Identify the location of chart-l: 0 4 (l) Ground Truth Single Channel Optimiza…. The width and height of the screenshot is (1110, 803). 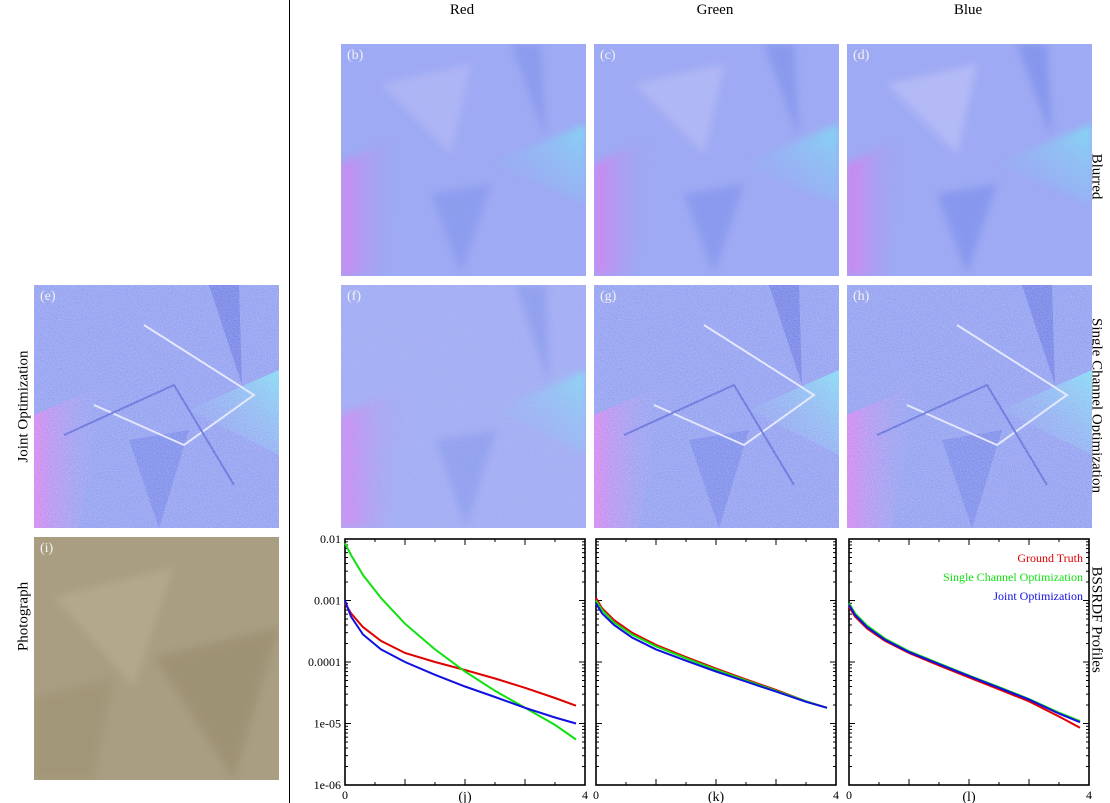
(969, 669).